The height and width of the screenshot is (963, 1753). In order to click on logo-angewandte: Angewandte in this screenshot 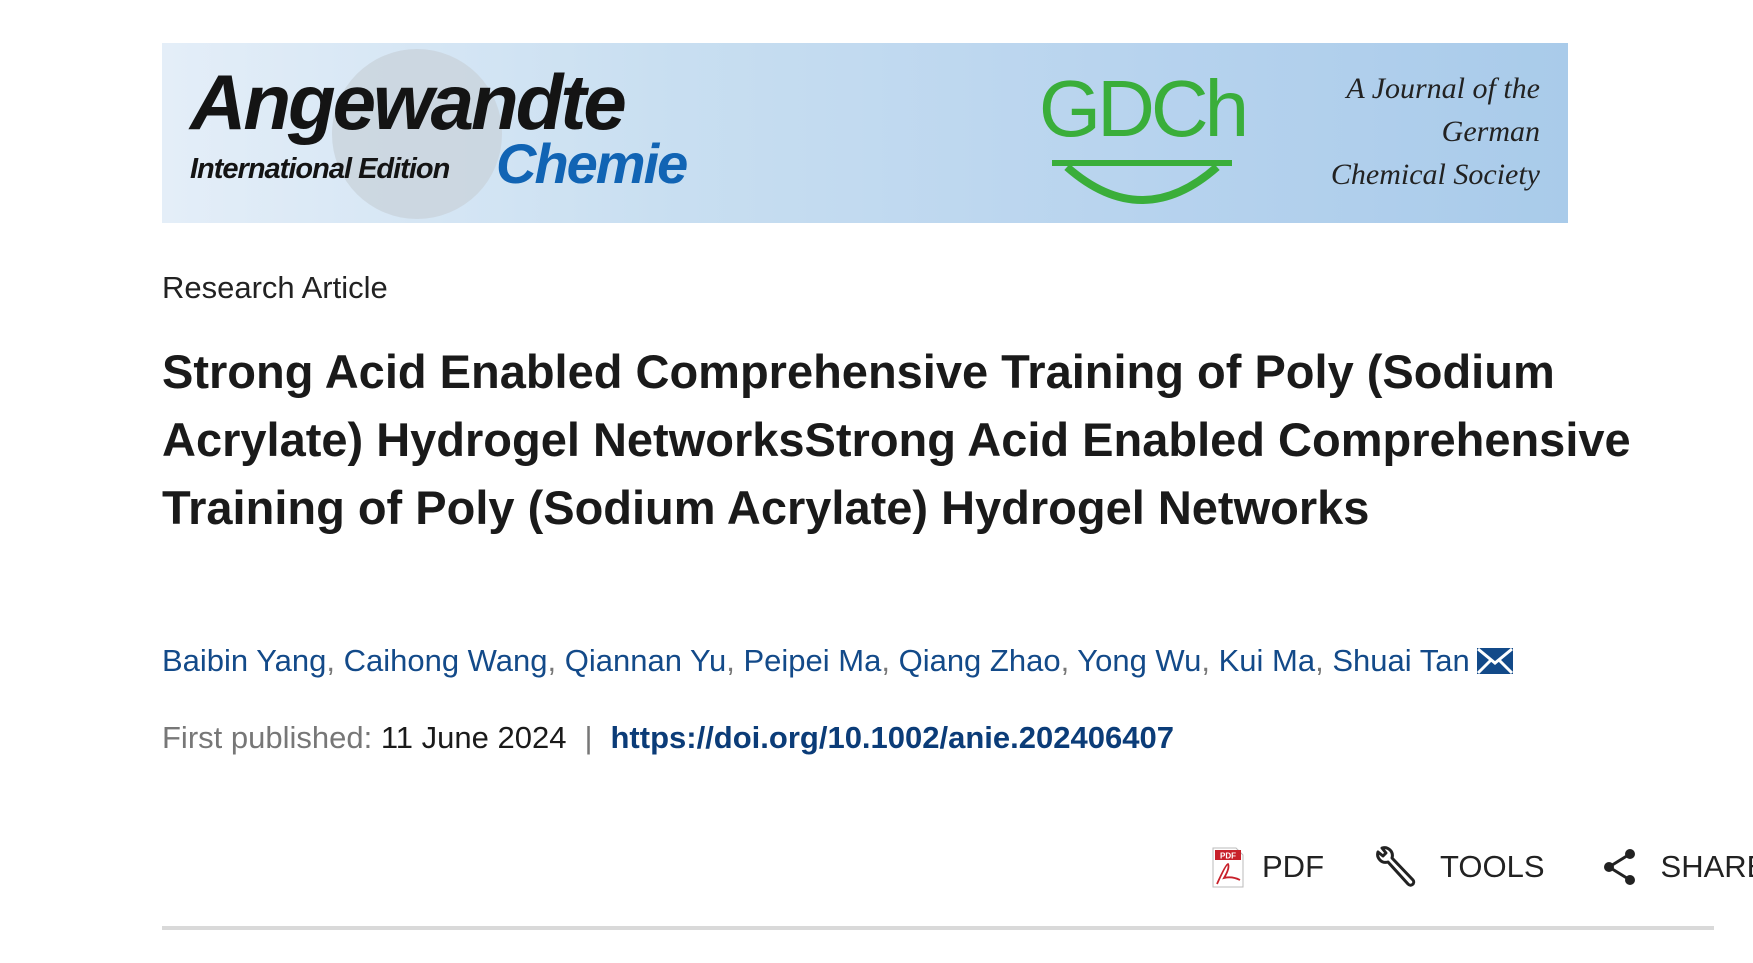, I will do `click(408, 102)`.